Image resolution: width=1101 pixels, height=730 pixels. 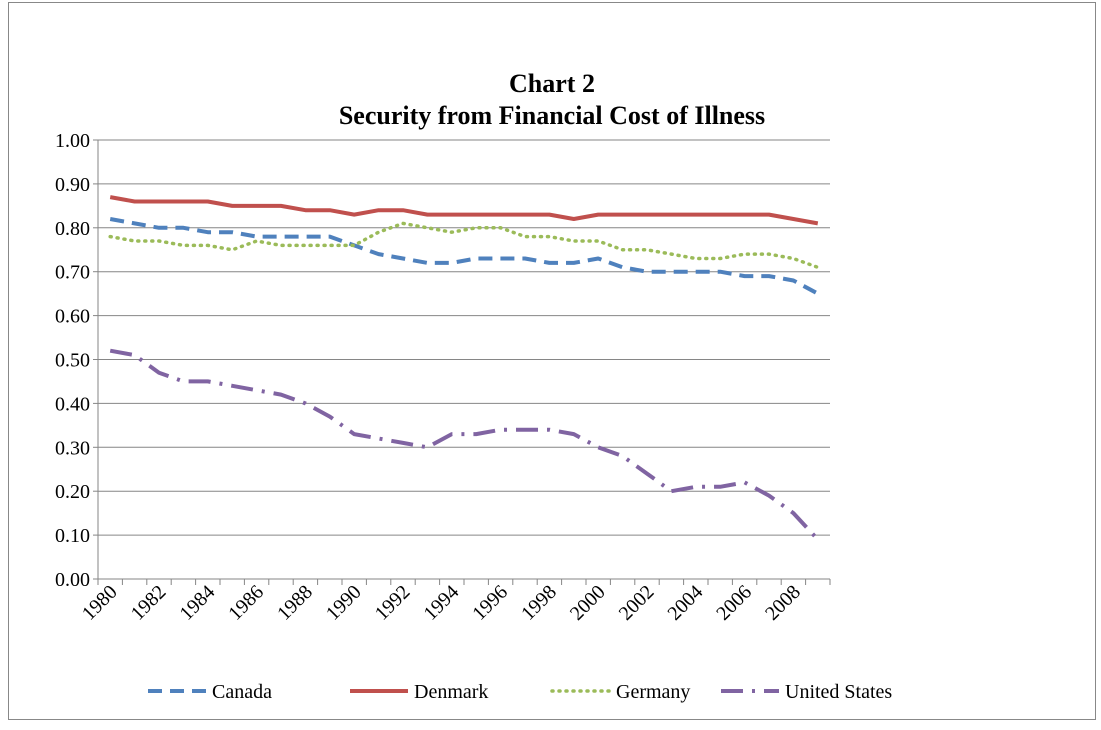 What do you see at coordinates (72, 229) in the screenshot?
I see `y-tick-label: 0.80` at bounding box center [72, 229].